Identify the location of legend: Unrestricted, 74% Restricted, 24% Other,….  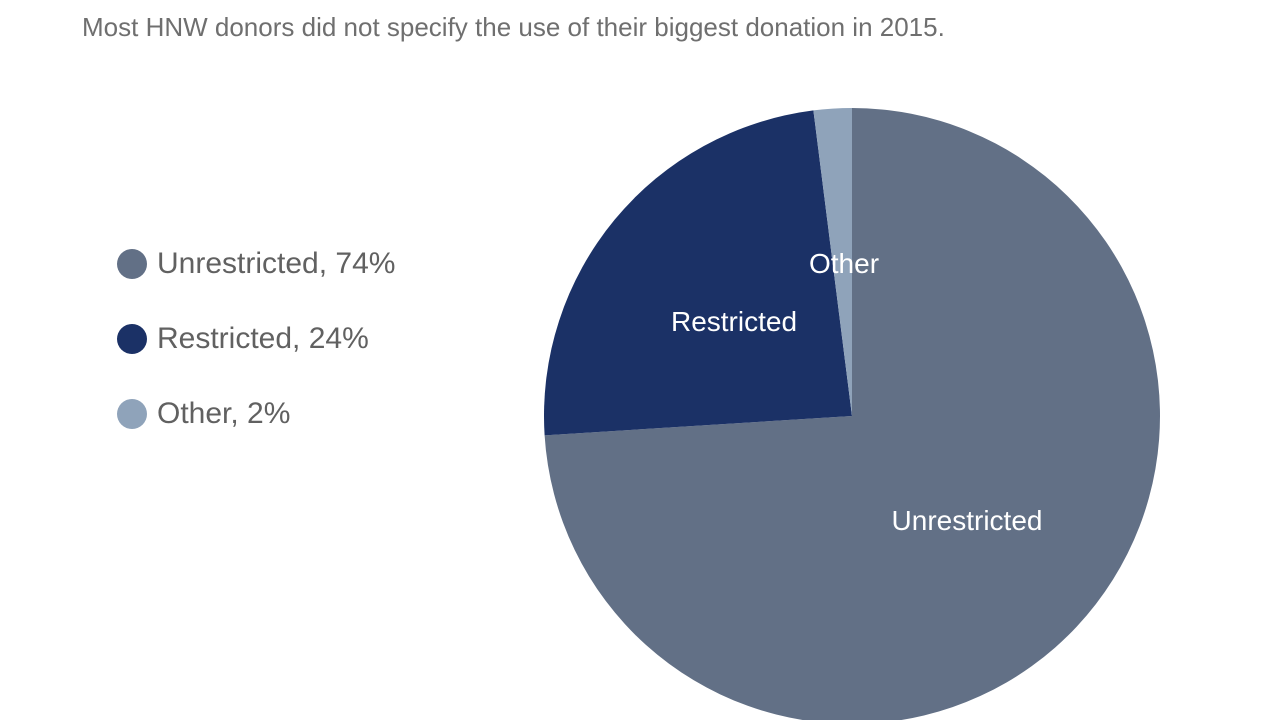
(256, 338).